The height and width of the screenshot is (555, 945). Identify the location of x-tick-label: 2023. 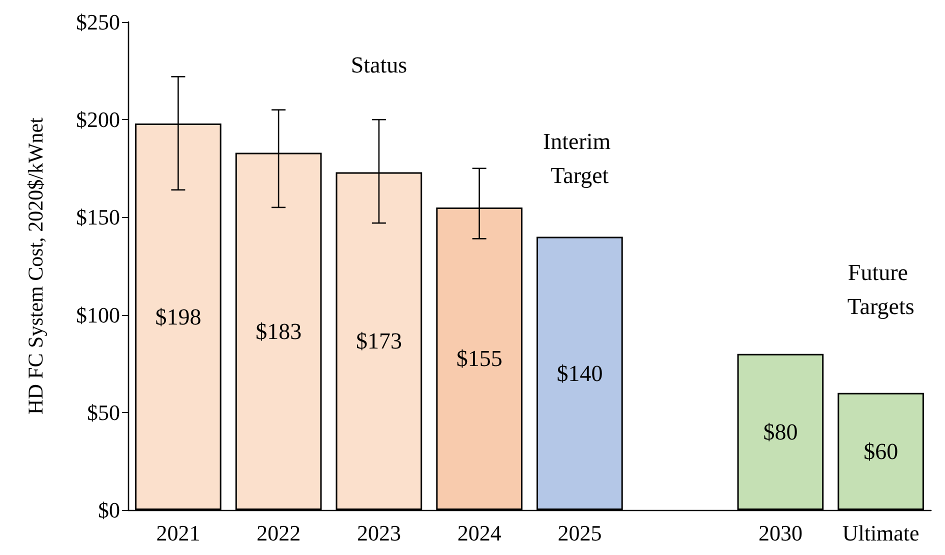
(378, 533).